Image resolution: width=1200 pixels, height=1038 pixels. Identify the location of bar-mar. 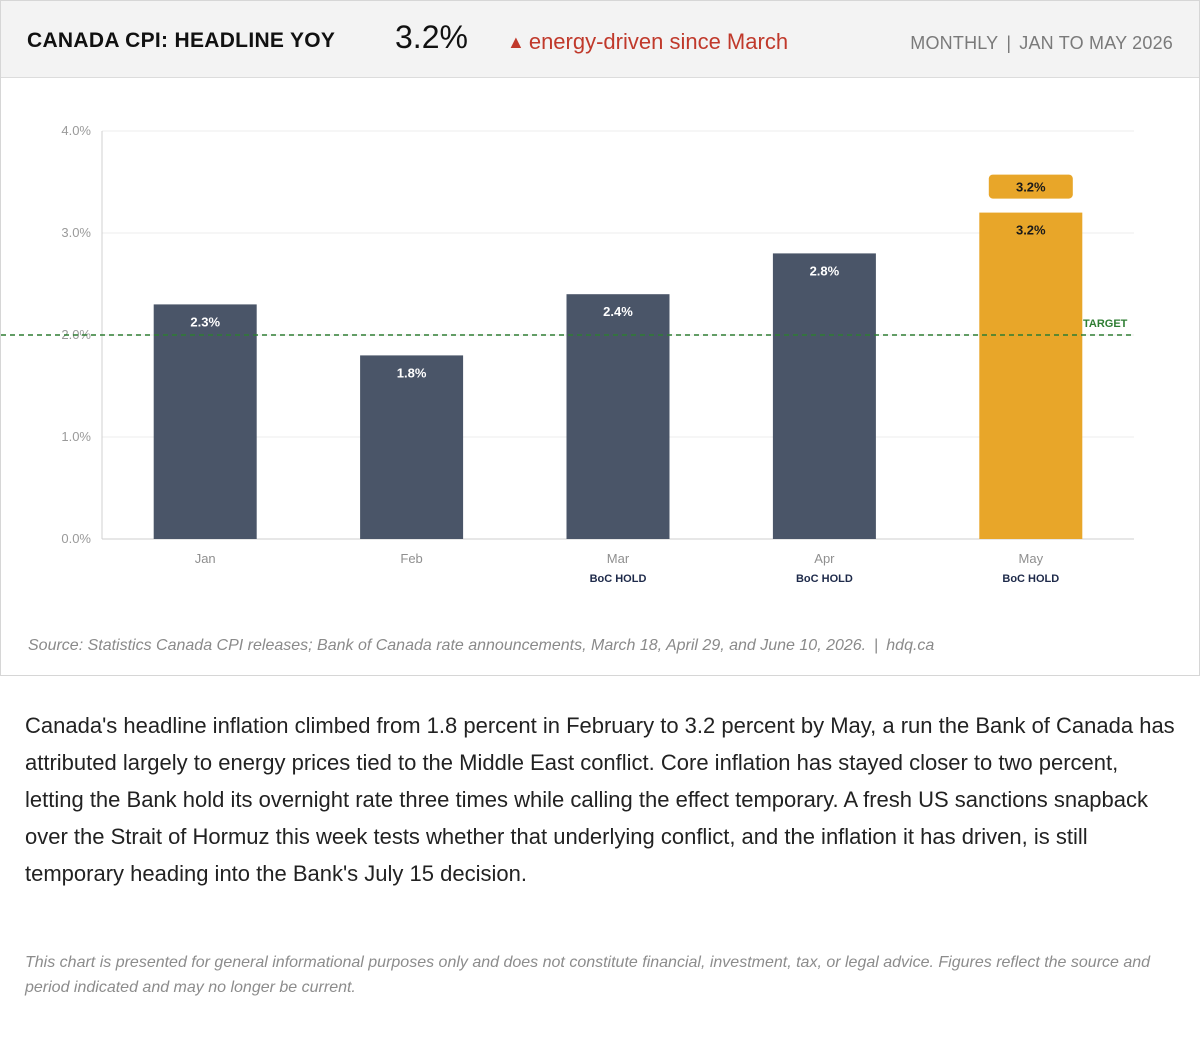
(618, 416).